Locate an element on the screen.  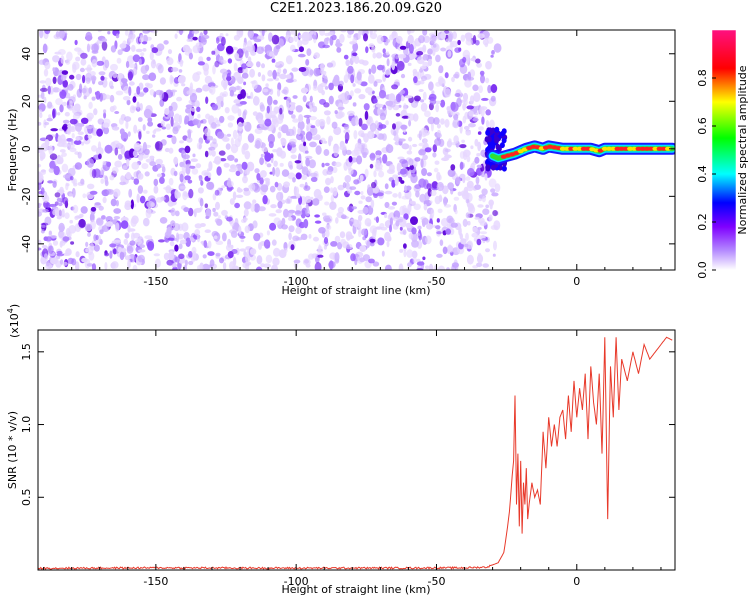
spectrogram-onset-blob is located at coordinates (497, 129).